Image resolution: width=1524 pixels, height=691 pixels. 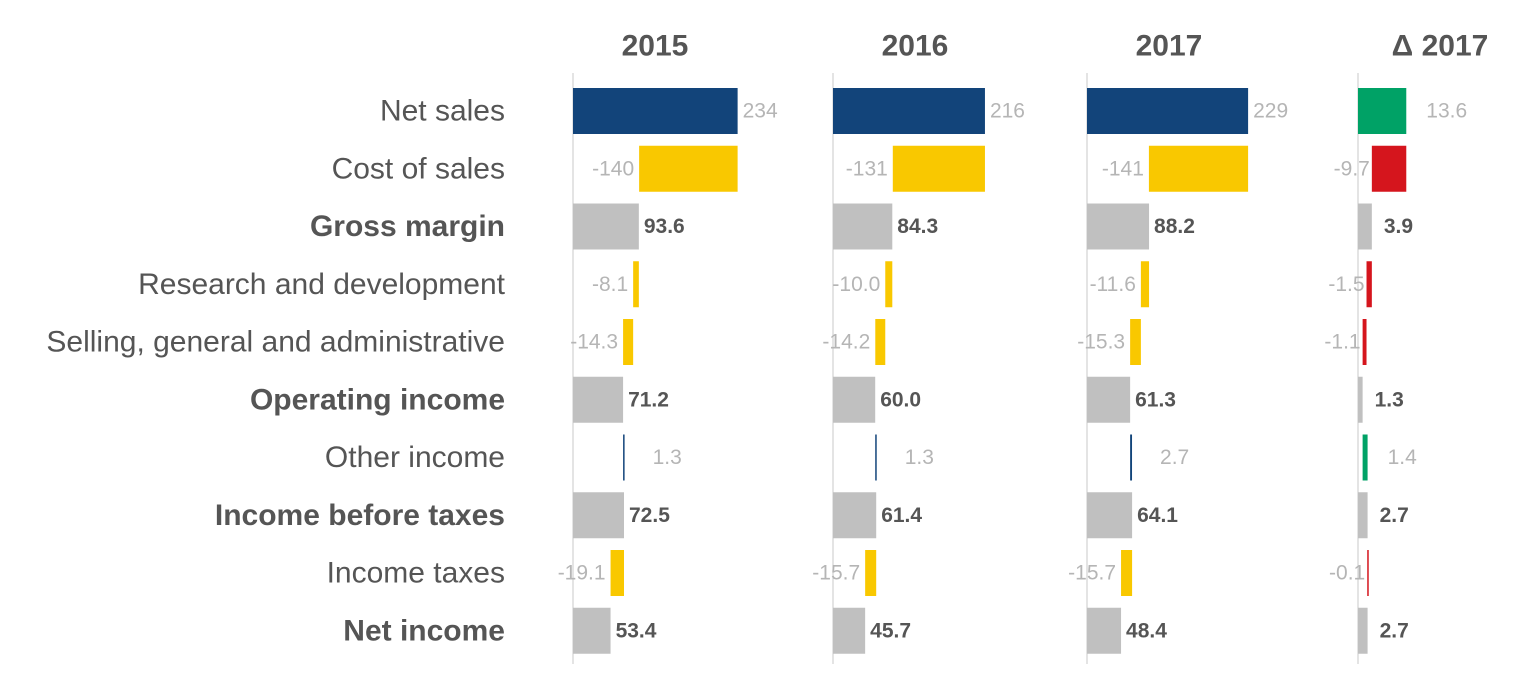 I want to click on bar-2017-cost-of-sales, so click(x=1198, y=168).